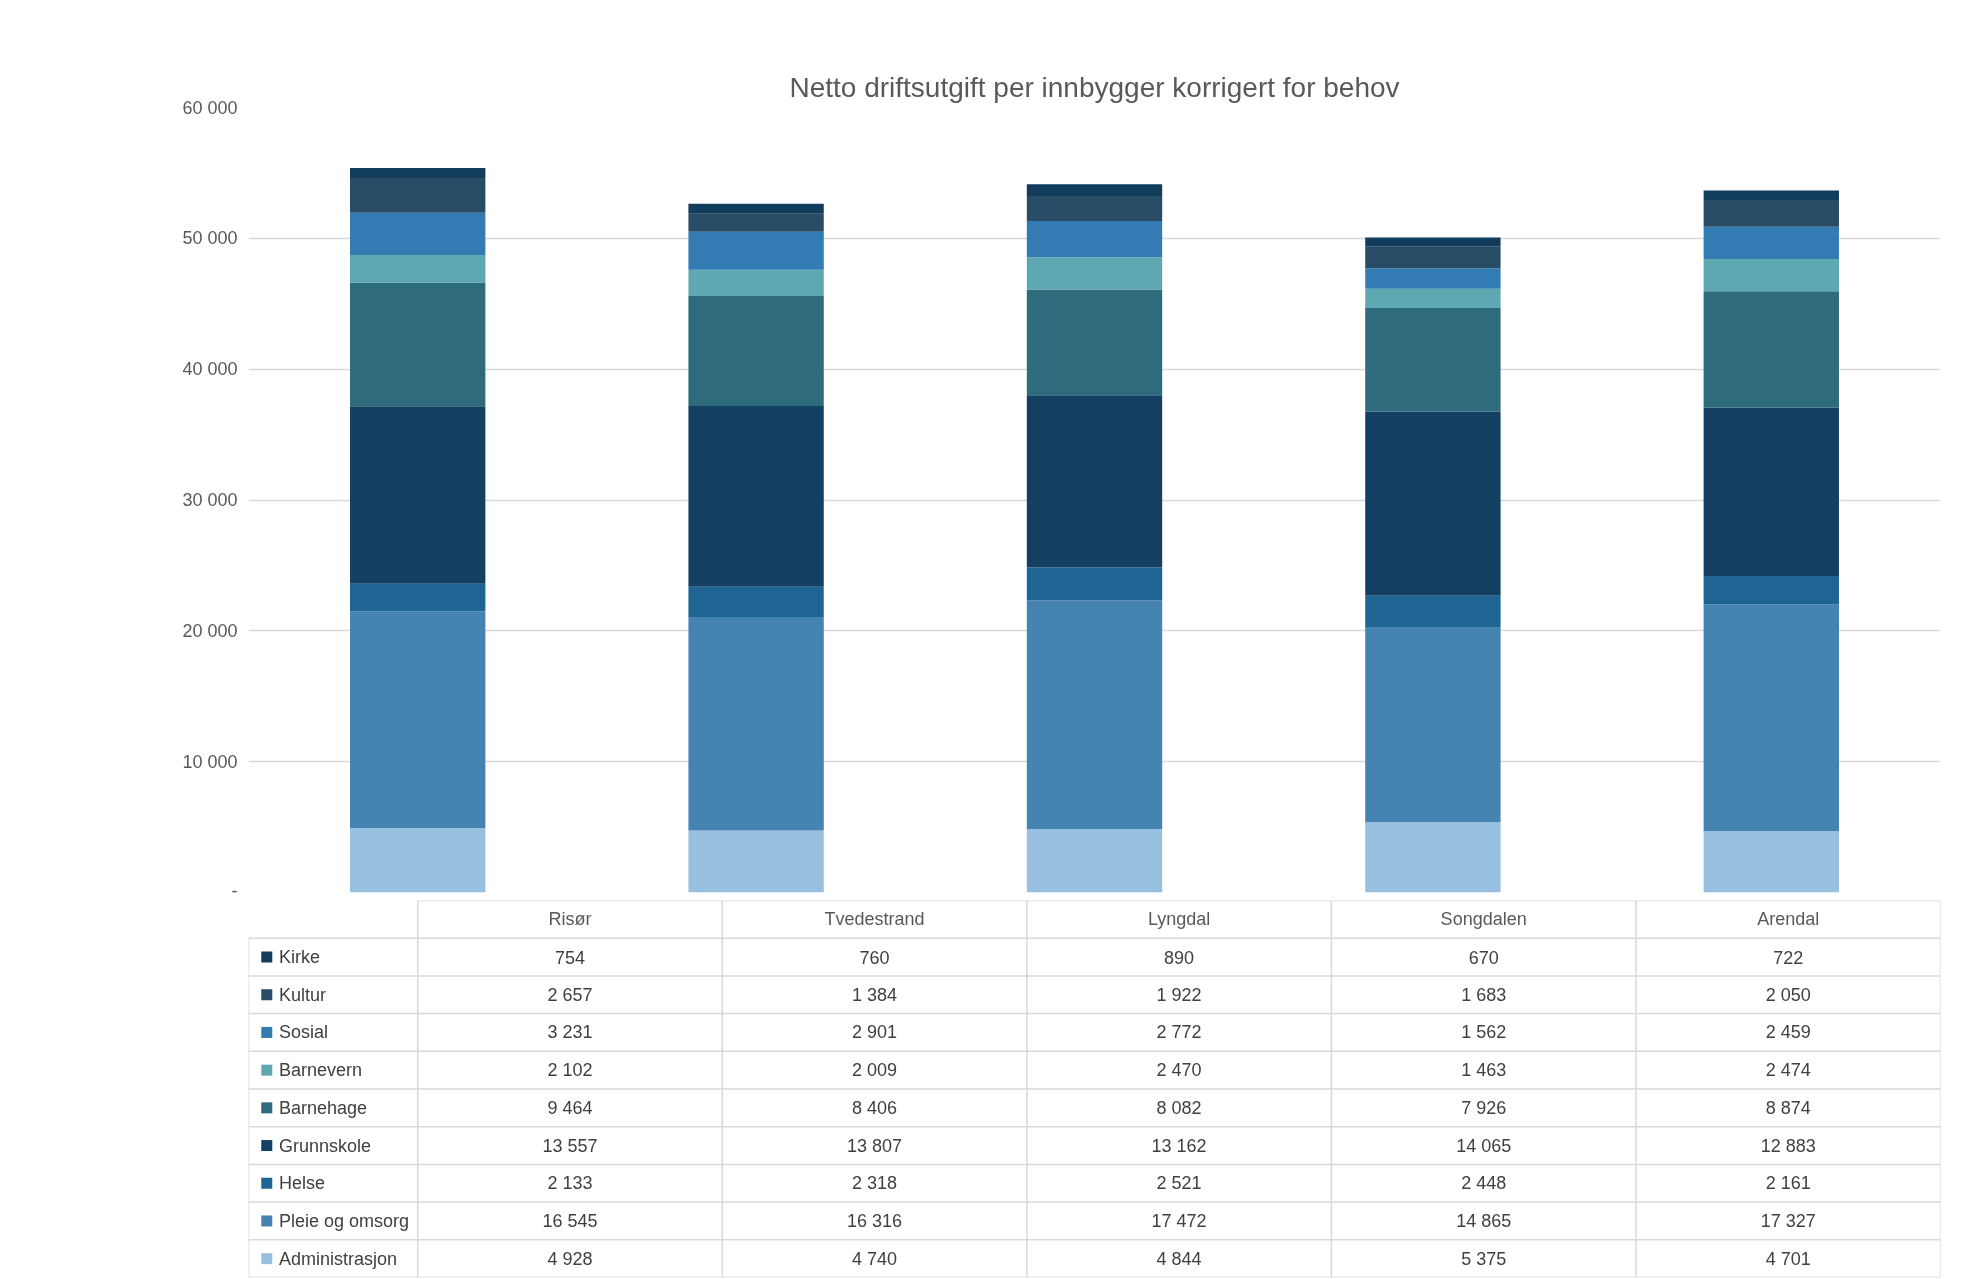 This screenshot has height=1279, width=1972. I want to click on y-tick-label: -, so click(234, 890).